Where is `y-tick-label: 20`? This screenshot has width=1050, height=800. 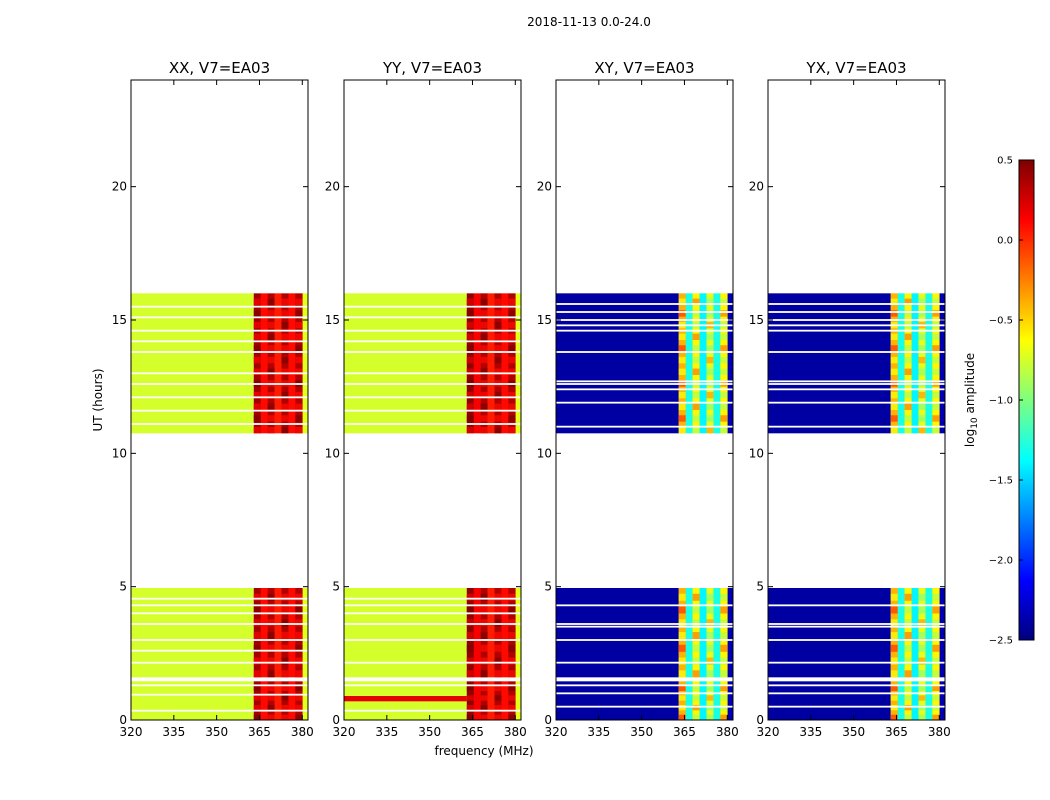
y-tick-label: 20 is located at coordinates (332, 187).